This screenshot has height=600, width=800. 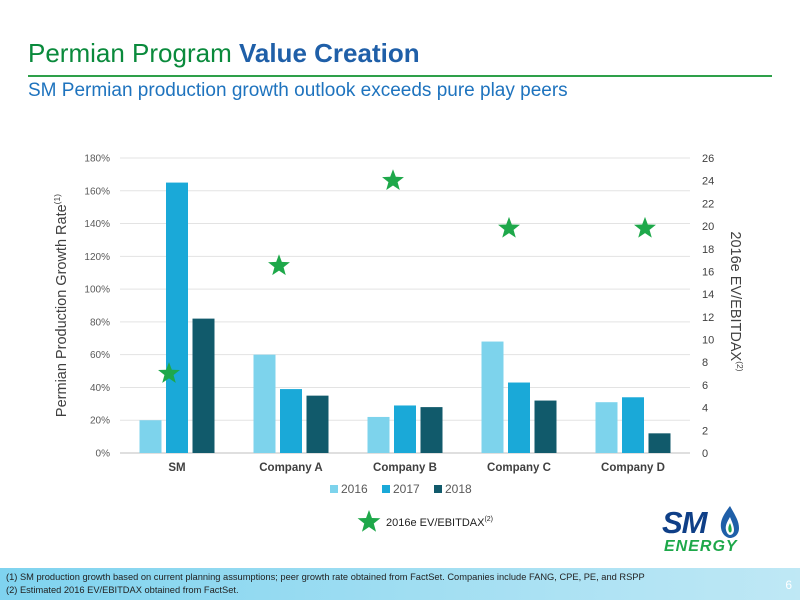 I want to click on y-tick-label: 160%, so click(x=97, y=191).